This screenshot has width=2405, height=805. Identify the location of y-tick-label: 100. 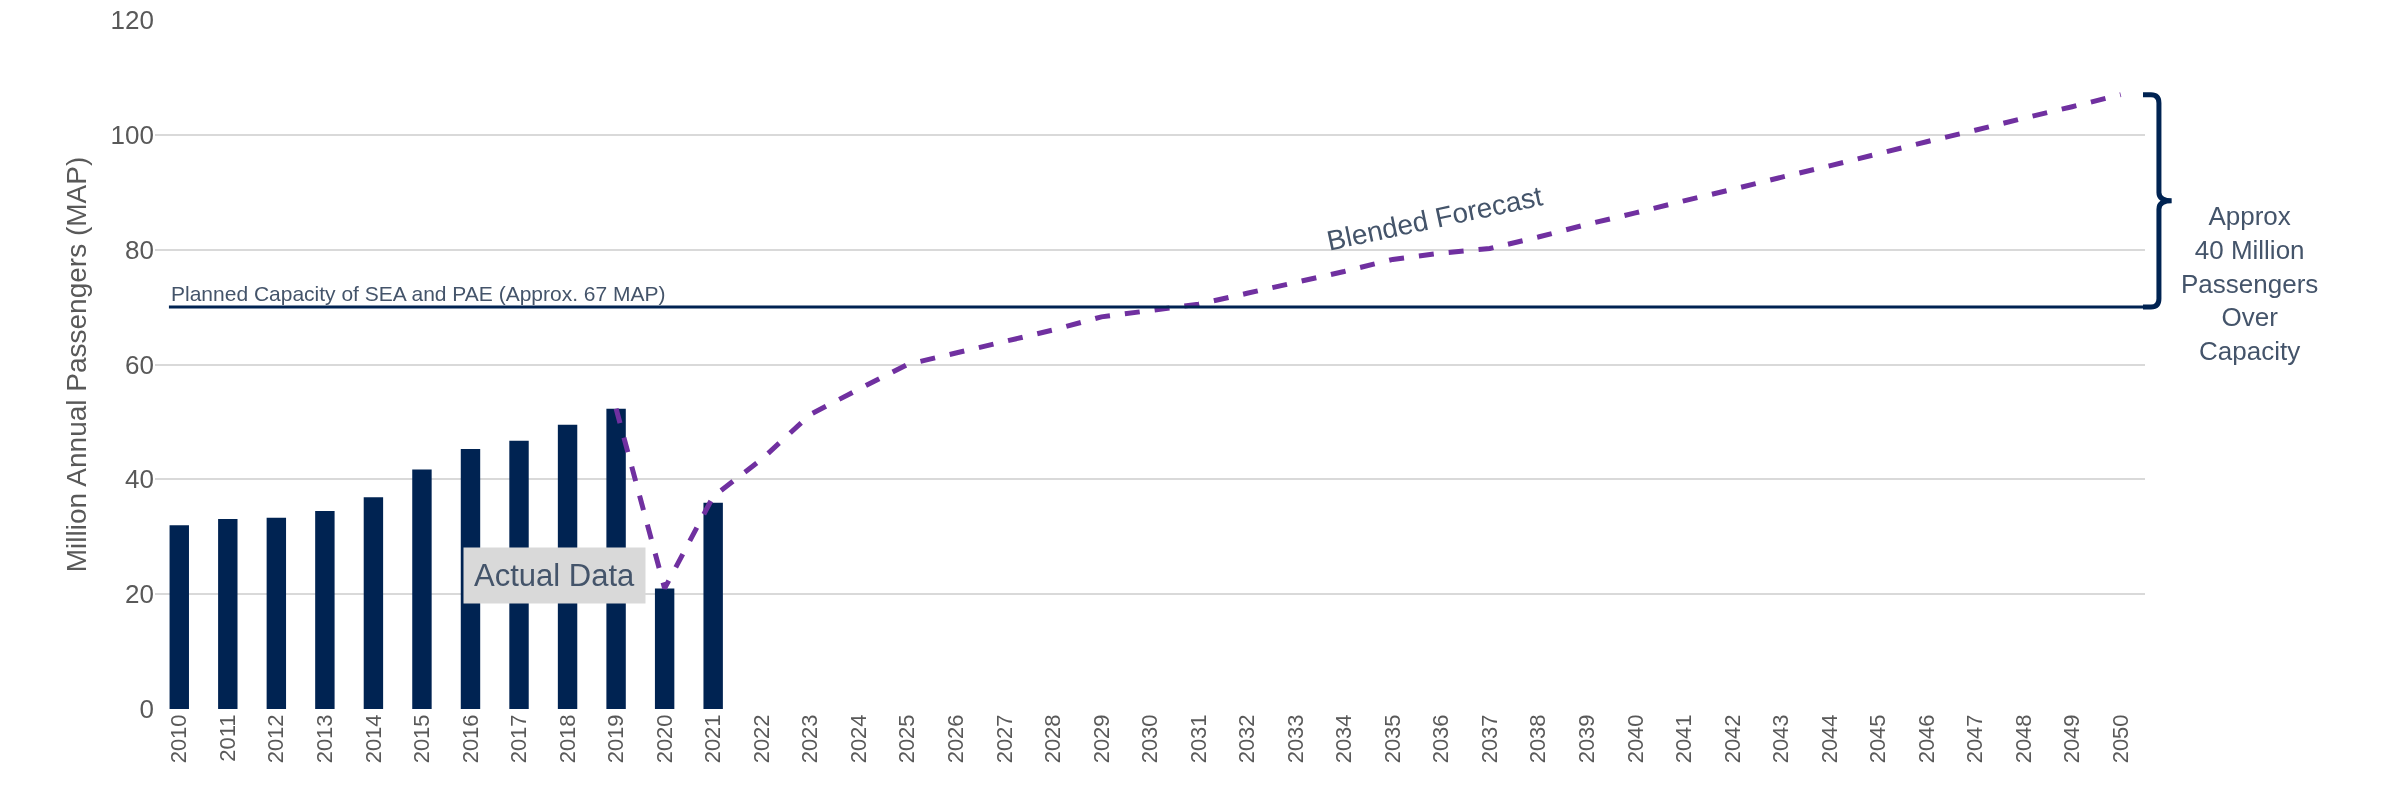
(132, 134).